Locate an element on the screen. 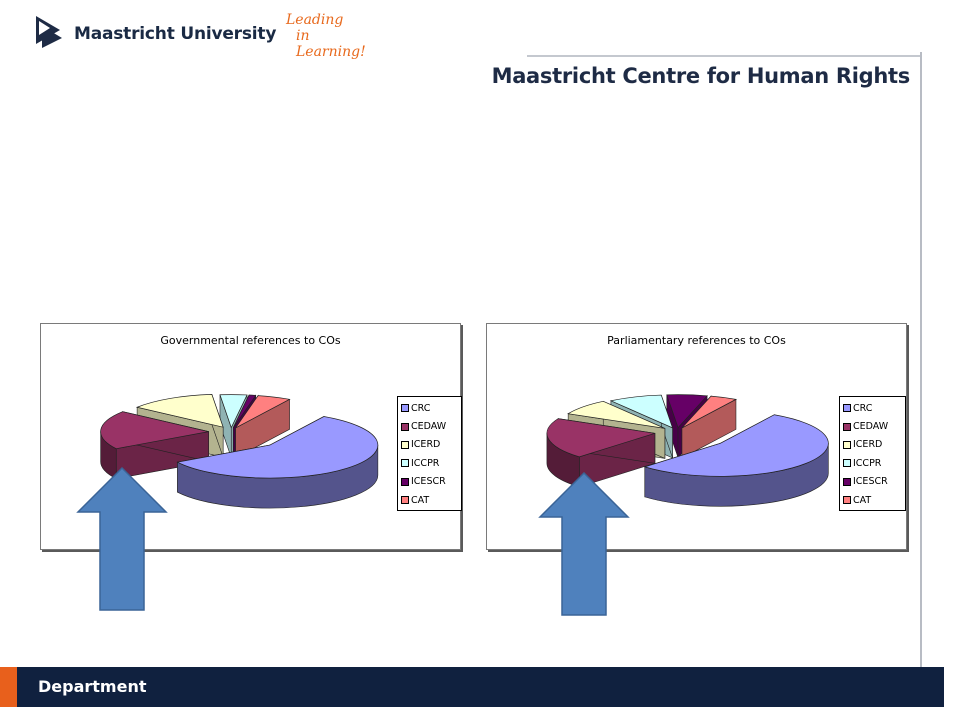 The image size is (960, 720). header-rule is located at coordinates (724, 56).